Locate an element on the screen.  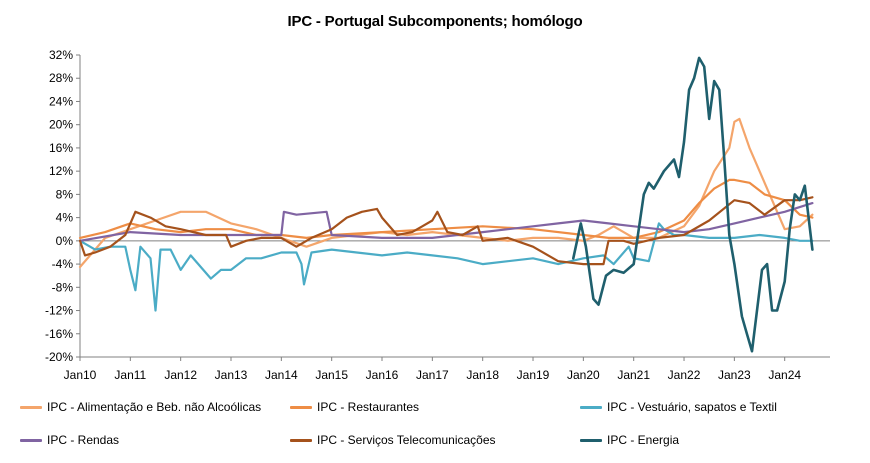
x-tick-label: Jan10 is located at coordinates (80, 375).